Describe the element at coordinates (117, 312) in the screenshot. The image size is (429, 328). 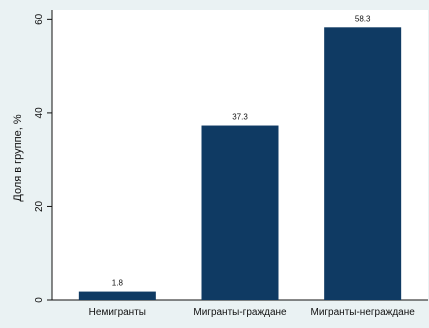
I see `x-category-label: Немигранты` at that location.